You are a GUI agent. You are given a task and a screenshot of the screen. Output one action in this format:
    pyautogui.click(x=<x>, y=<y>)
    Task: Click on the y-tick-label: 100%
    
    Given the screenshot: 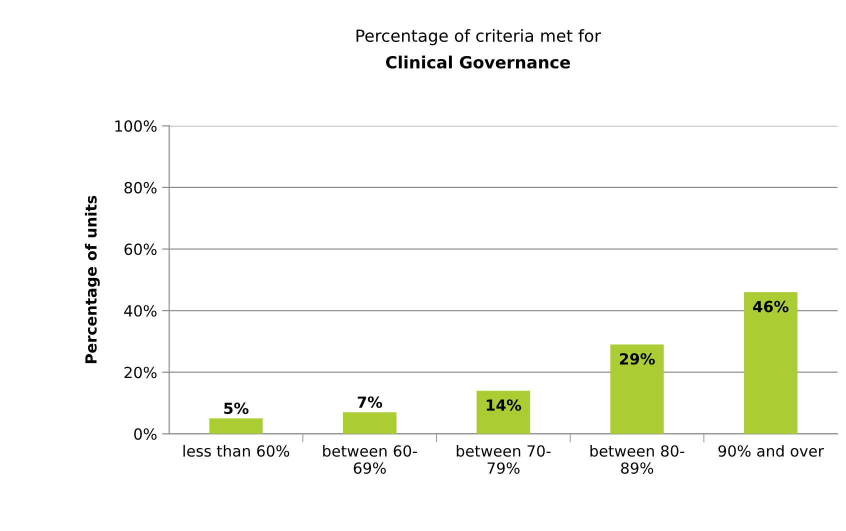 What is the action you would take?
    pyautogui.click(x=136, y=126)
    